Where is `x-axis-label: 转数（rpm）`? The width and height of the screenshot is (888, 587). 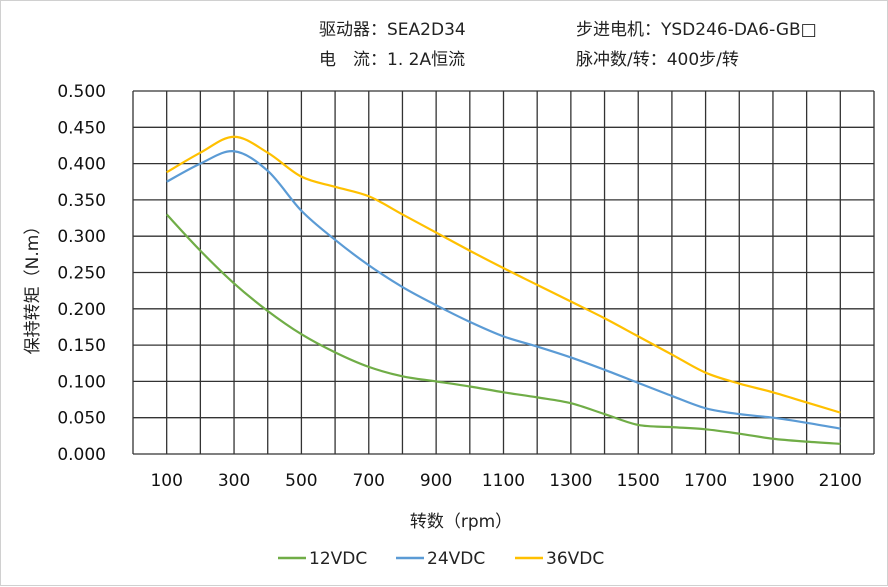
x-axis-label: 转数（rpm） is located at coordinates (461, 522).